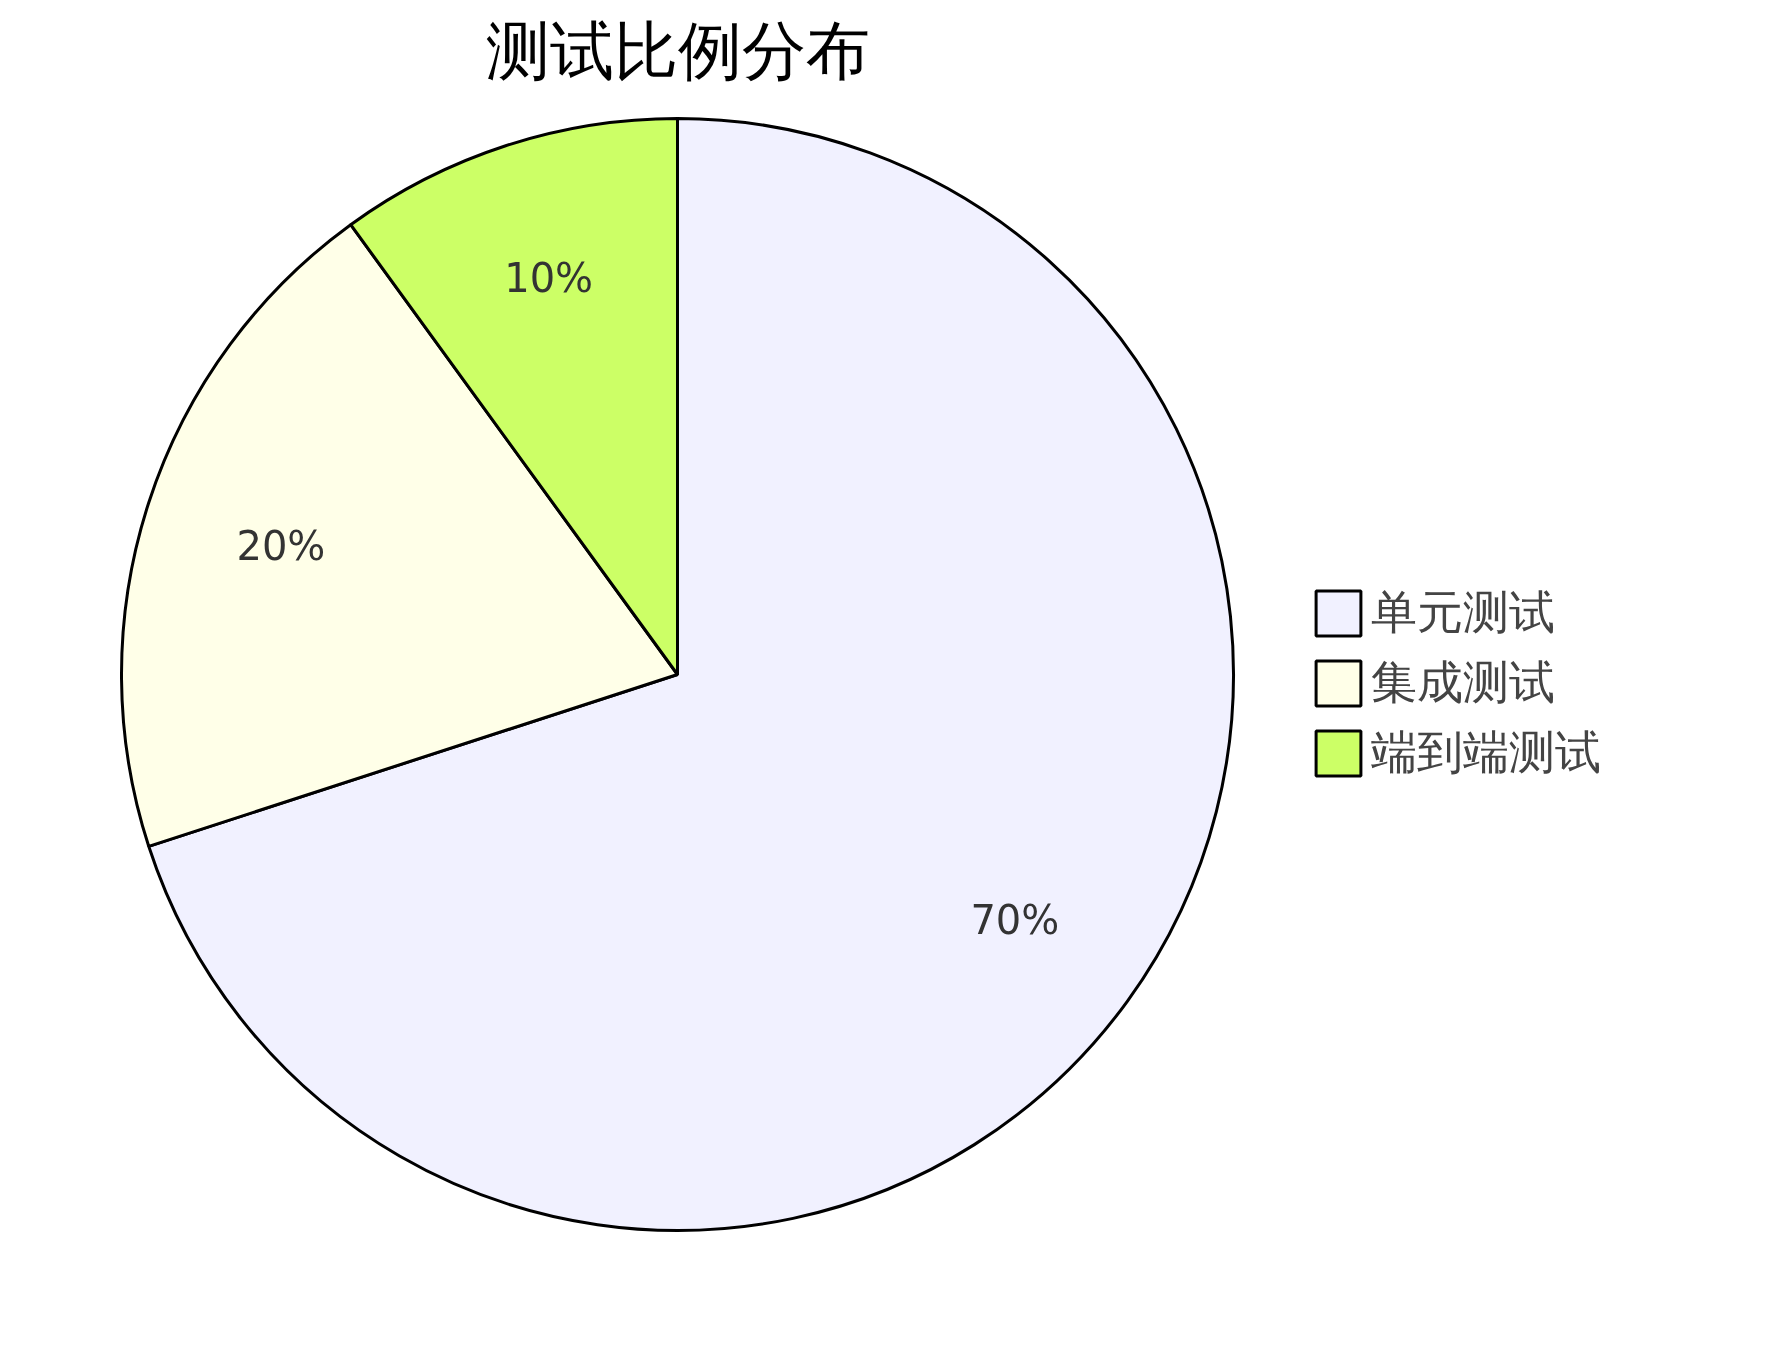 This screenshot has height=1350, width=1791. Describe the element at coordinates (281, 545) in the screenshot. I see `data-label: 20%` at that location.